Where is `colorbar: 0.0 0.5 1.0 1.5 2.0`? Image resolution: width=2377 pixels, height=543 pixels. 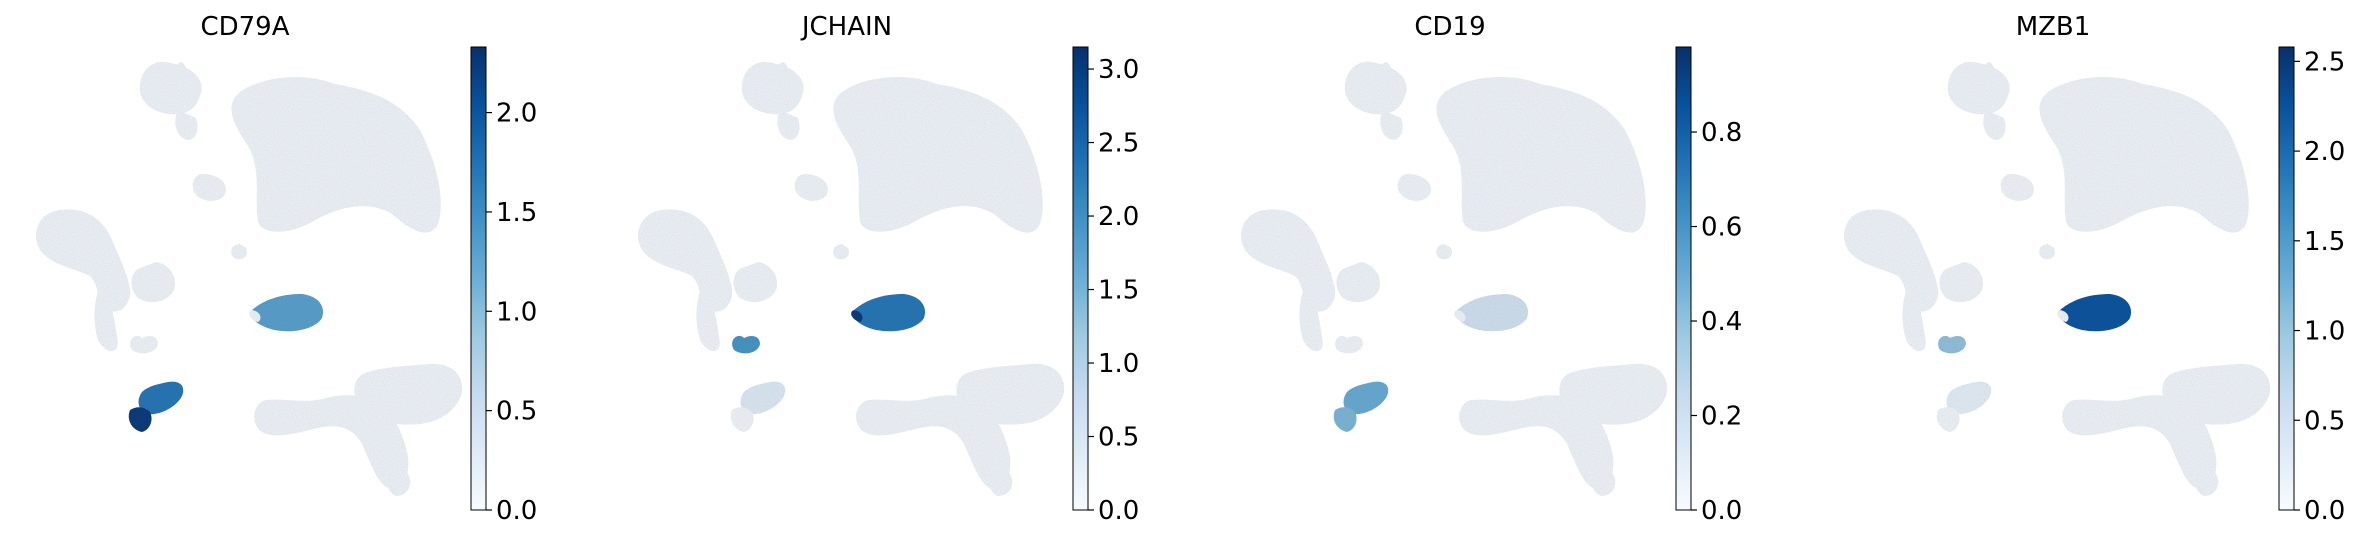
colorbar: 0.0 0.5 1.0 1.5 2.0 is located at coordinates (503, 286).